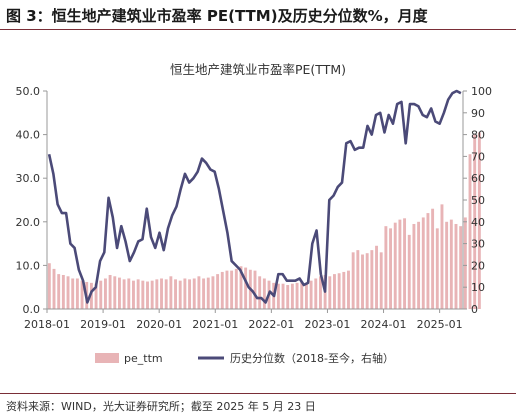 The width and height of the screenshot is (516, 417). I want to click on left-tick-label: 40.0, so click(28, 135).